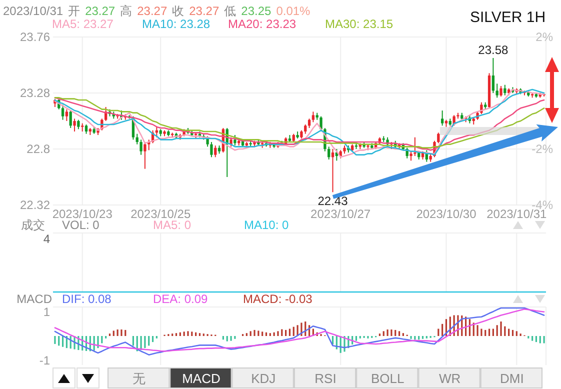  Describe the element at coordinates (508, 17) in the screenshot. I see `chart-title: SILVER 1H` at that location.